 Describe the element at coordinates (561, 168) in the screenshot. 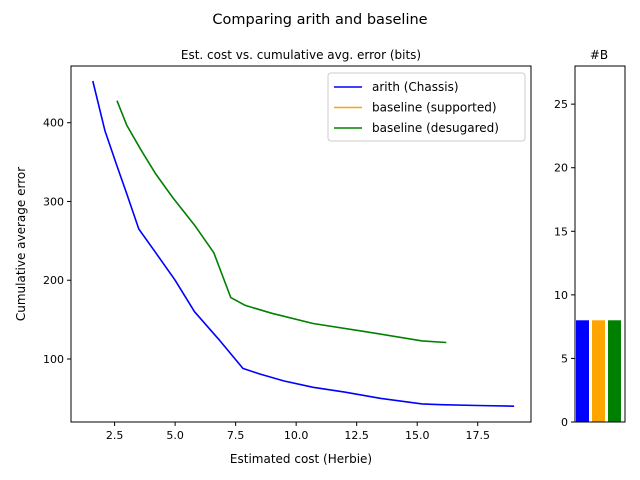

I see `bar-y-tick-label: 20` at that location.